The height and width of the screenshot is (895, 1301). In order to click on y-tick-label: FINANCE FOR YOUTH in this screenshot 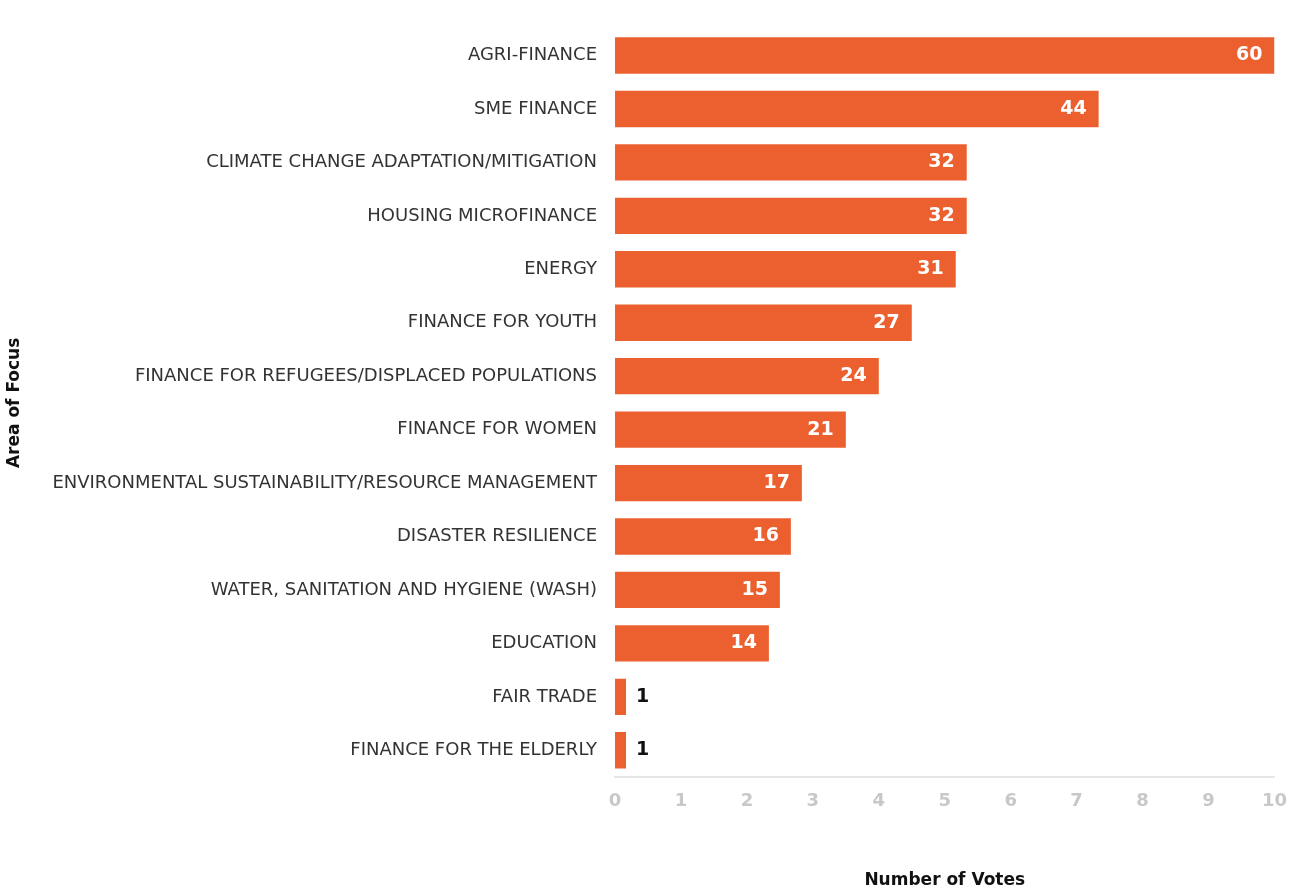, I will do `click(502, 321)`.